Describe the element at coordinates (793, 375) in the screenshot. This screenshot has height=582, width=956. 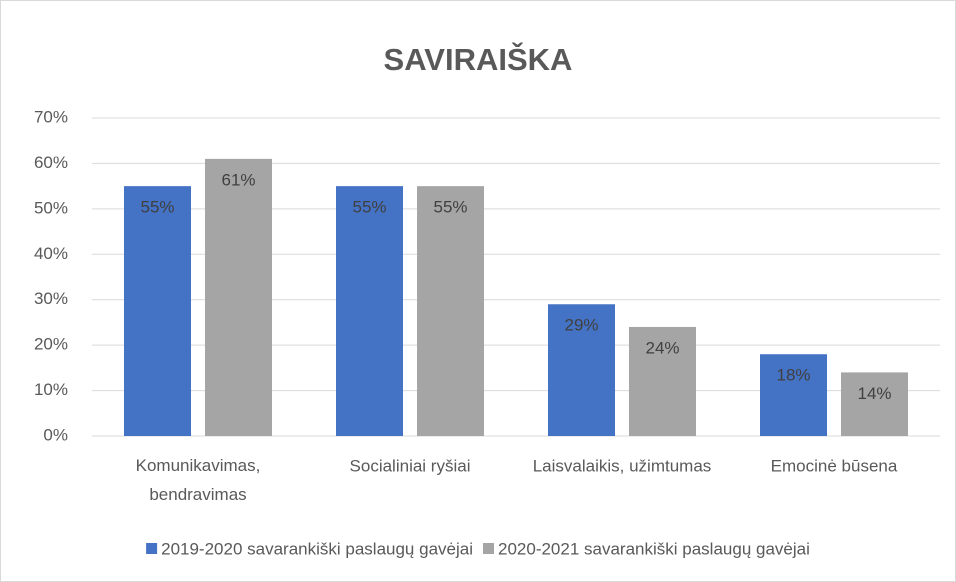
I see `value-label: 18%` at that location.